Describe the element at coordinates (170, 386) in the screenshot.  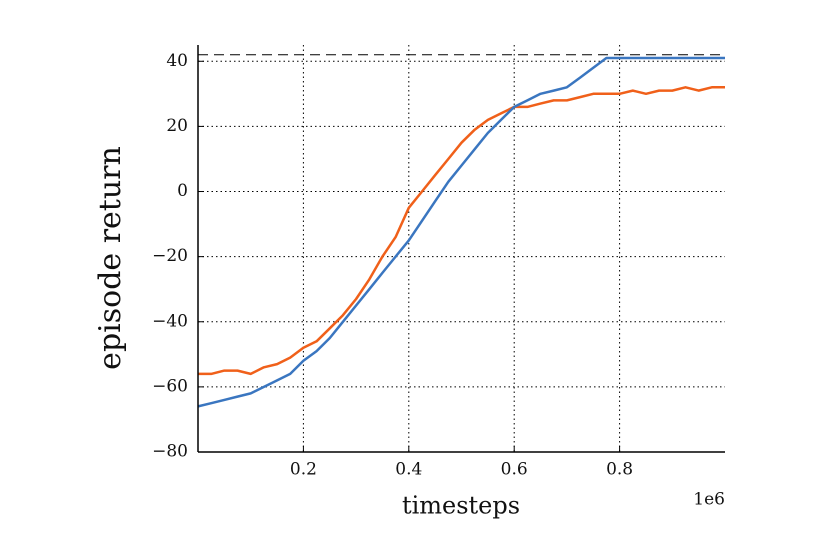
I see `y-tick-label: −60` at that location.